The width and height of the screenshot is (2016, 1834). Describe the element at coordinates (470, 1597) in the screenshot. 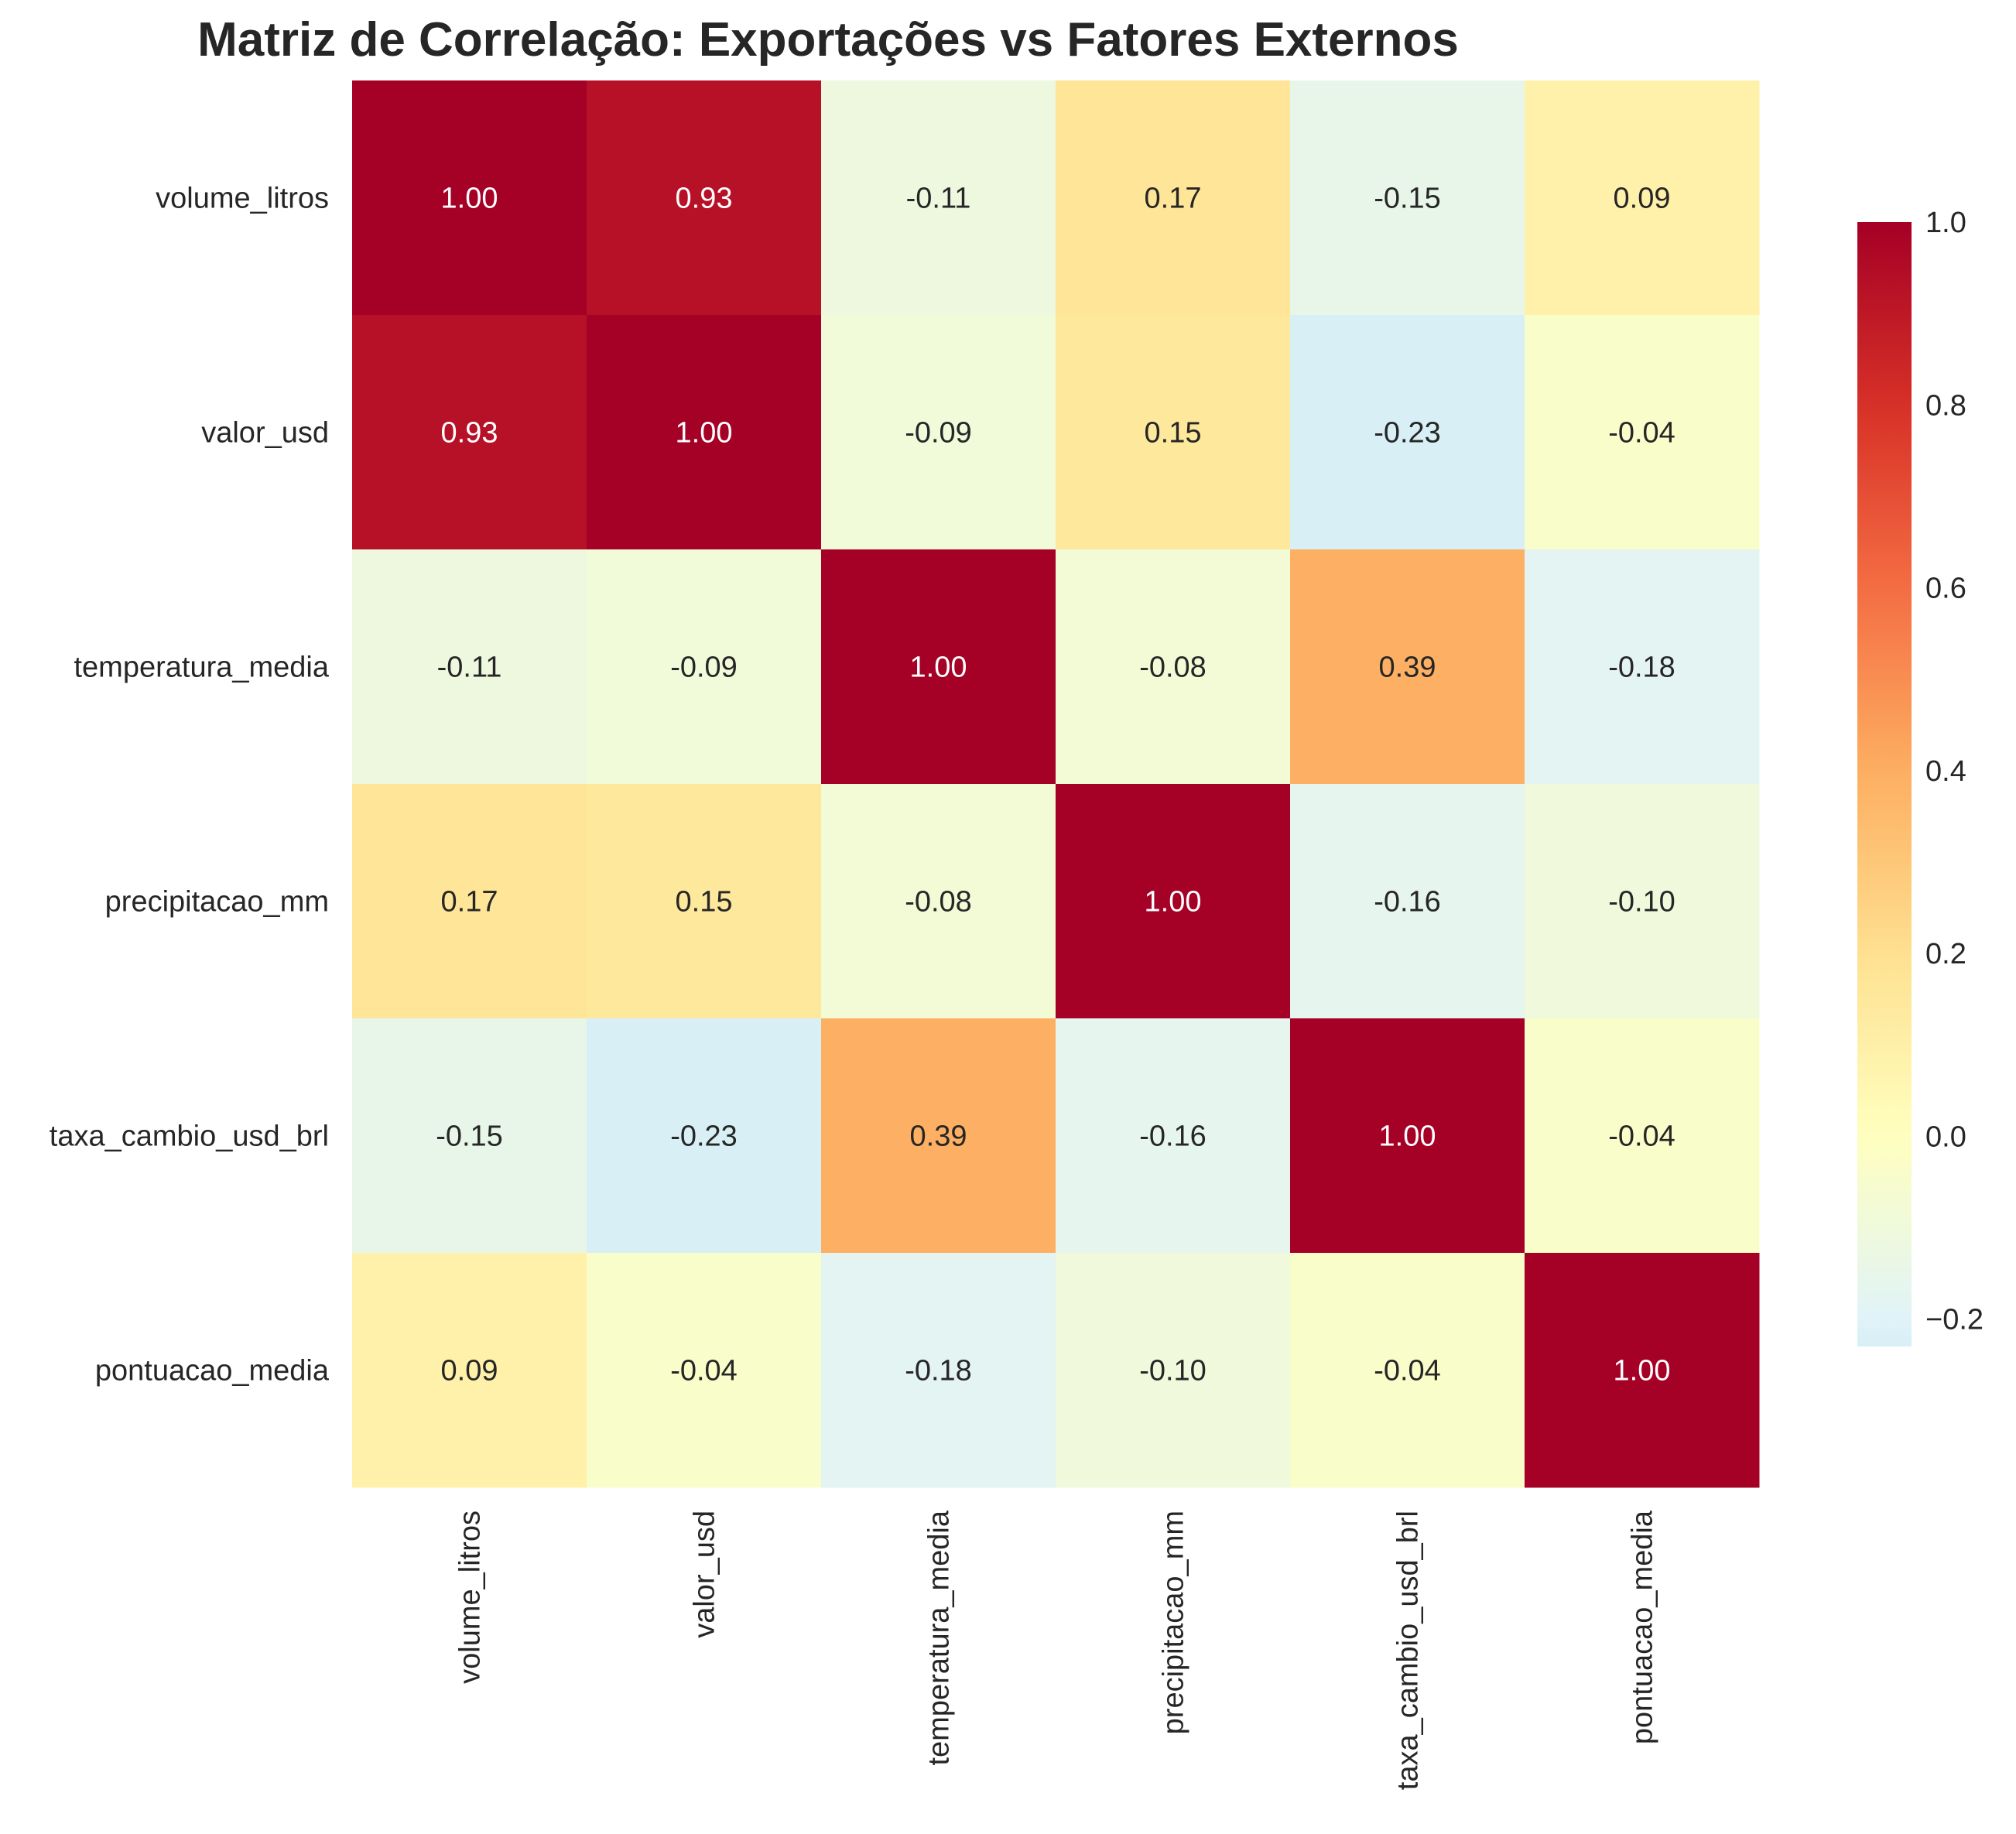

I see `x-tick-label: volume_litros` at that location.